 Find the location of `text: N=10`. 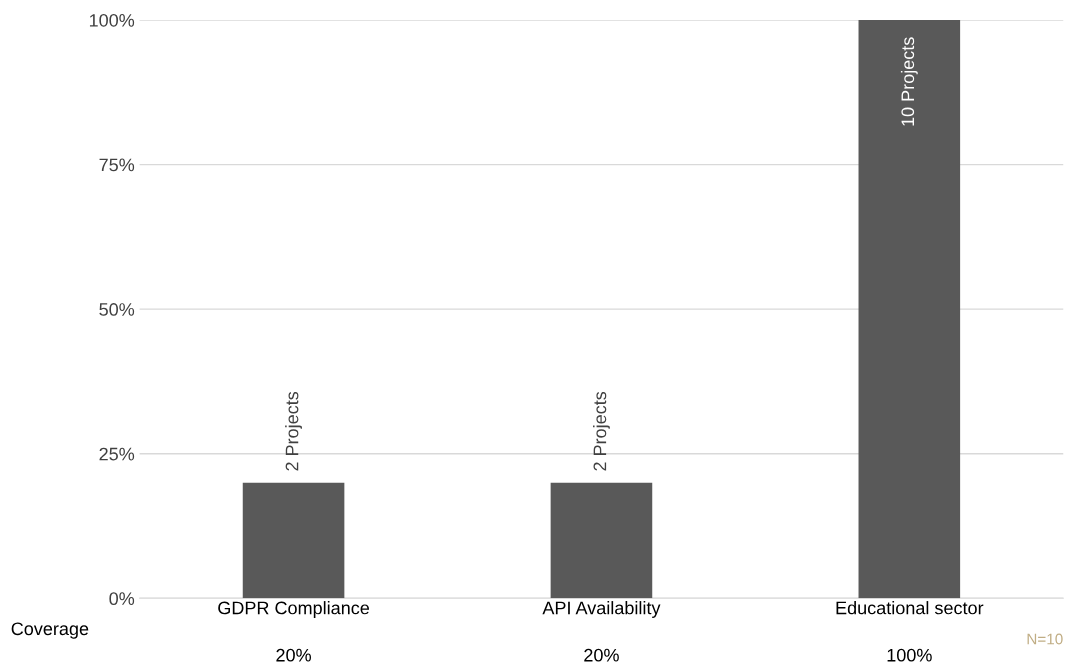

text: N=10 is located at coordinates (1045, 639).